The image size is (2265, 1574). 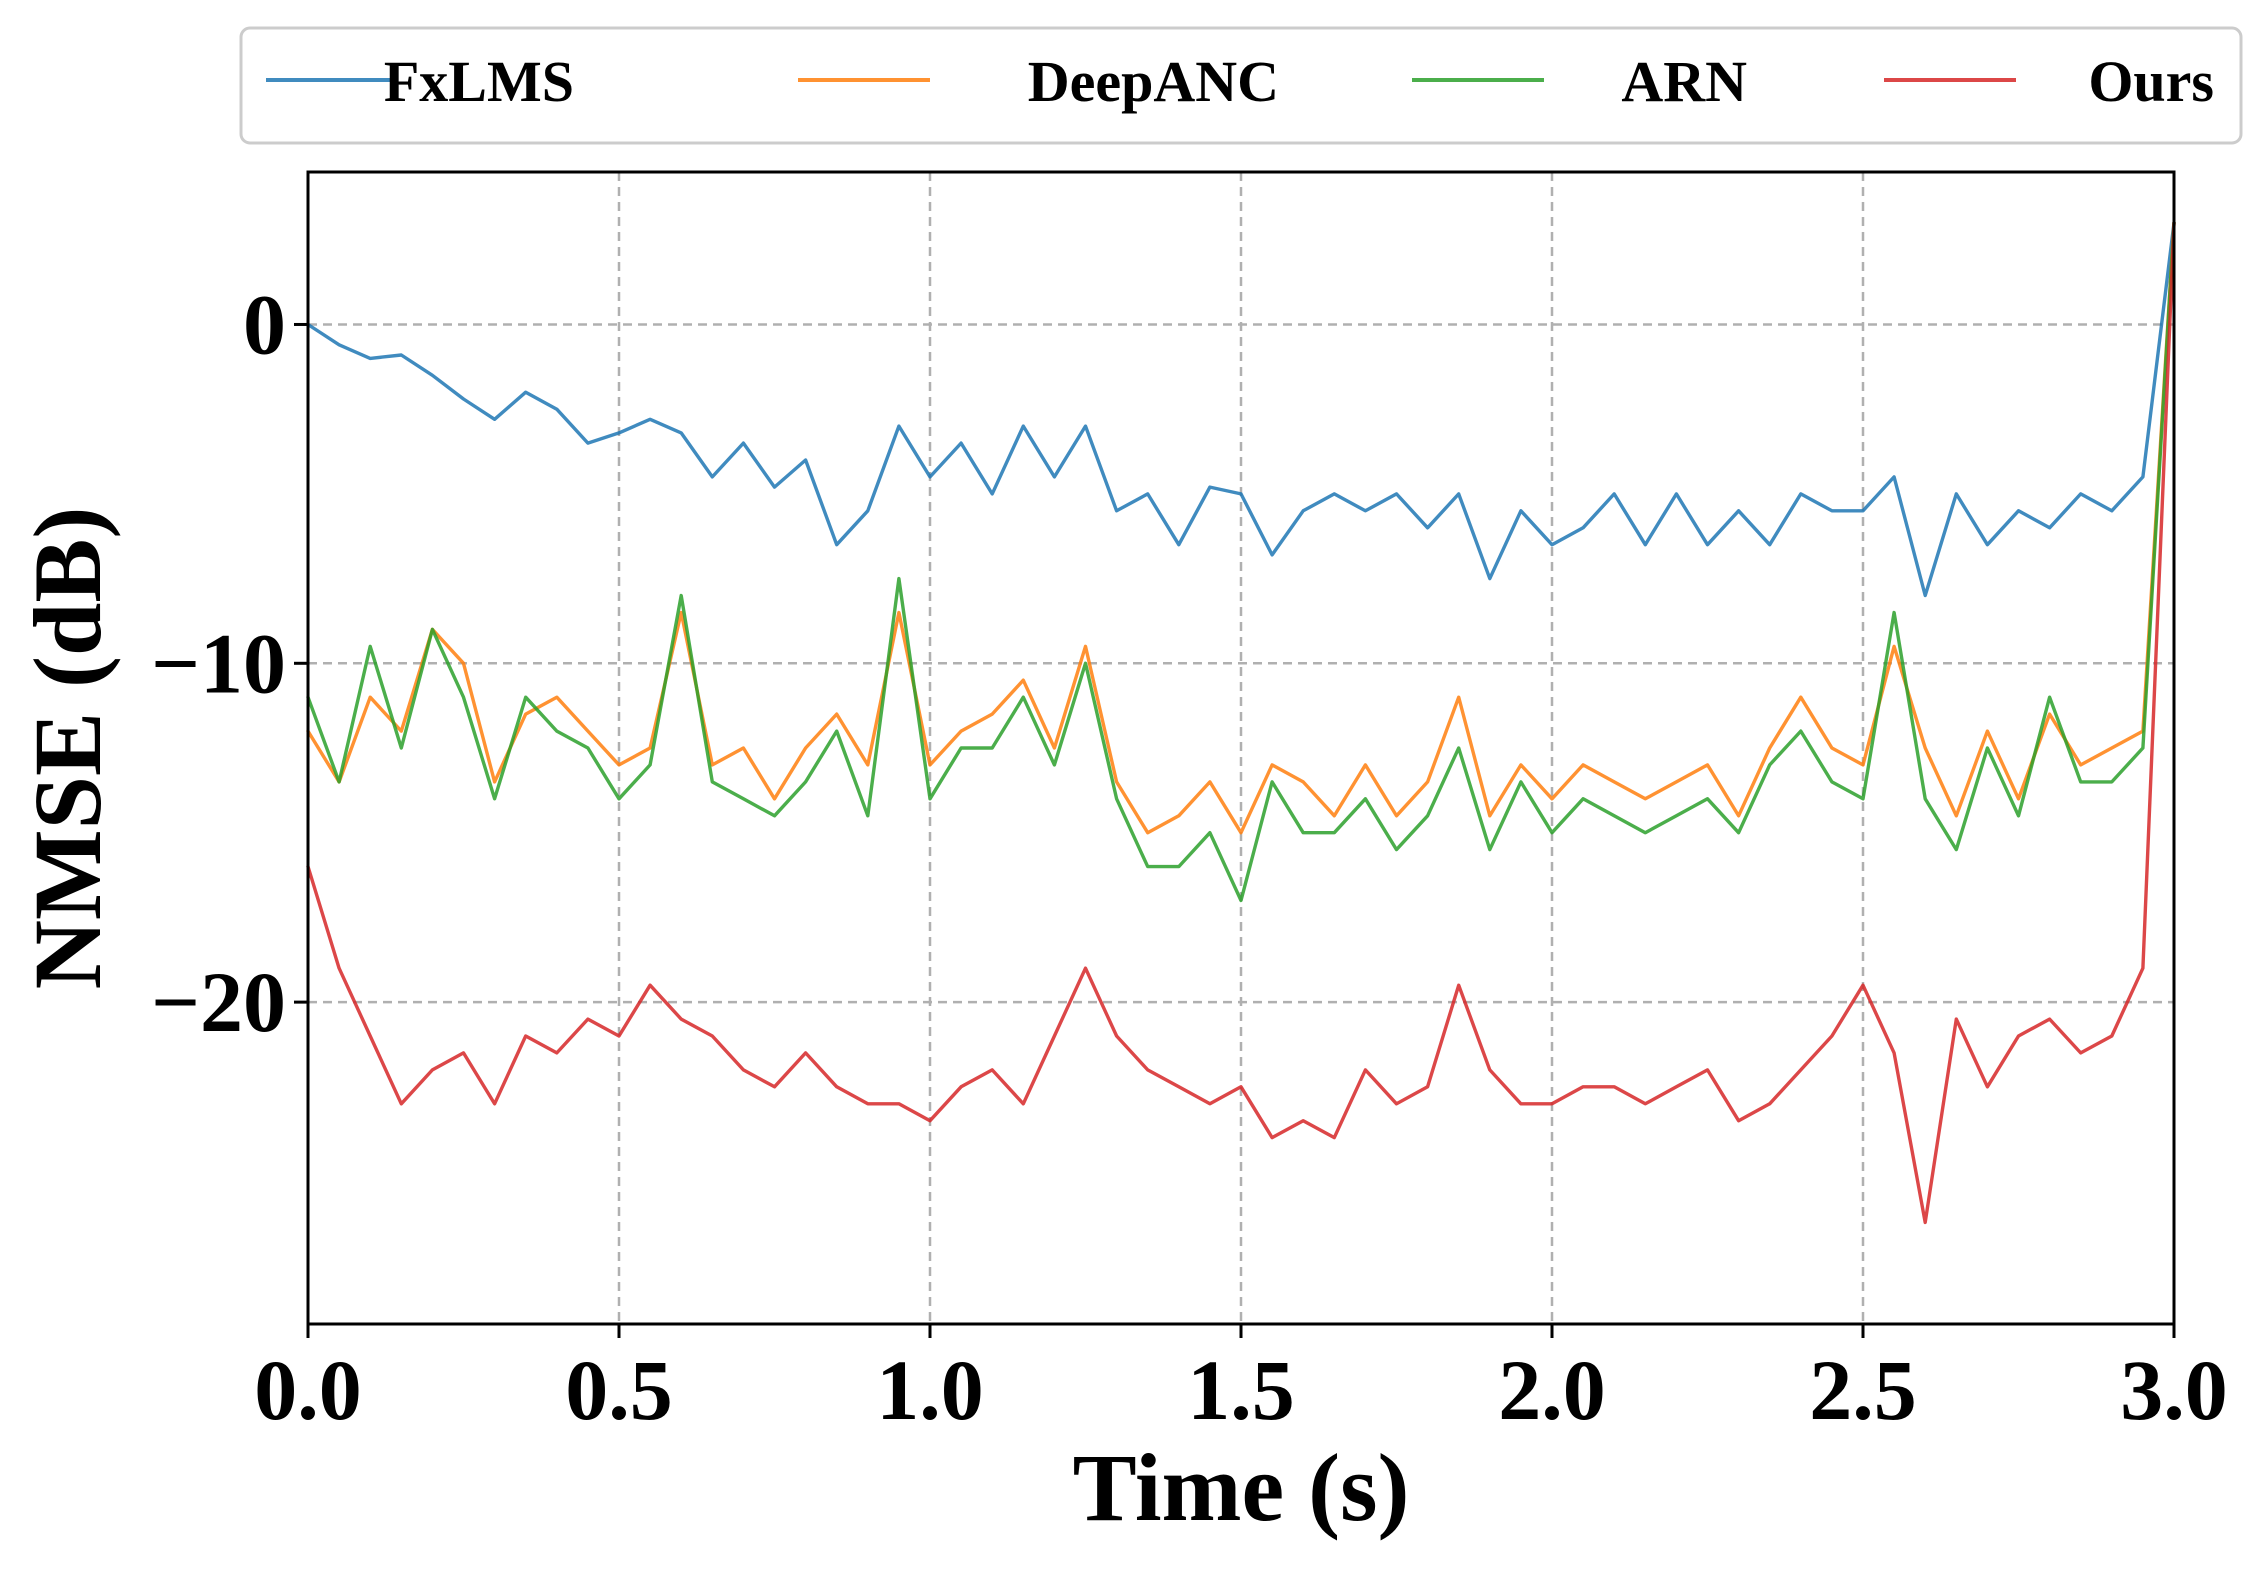 I want to click on legend-label-fxlms: FxLMS, so click(x=479, y=81).